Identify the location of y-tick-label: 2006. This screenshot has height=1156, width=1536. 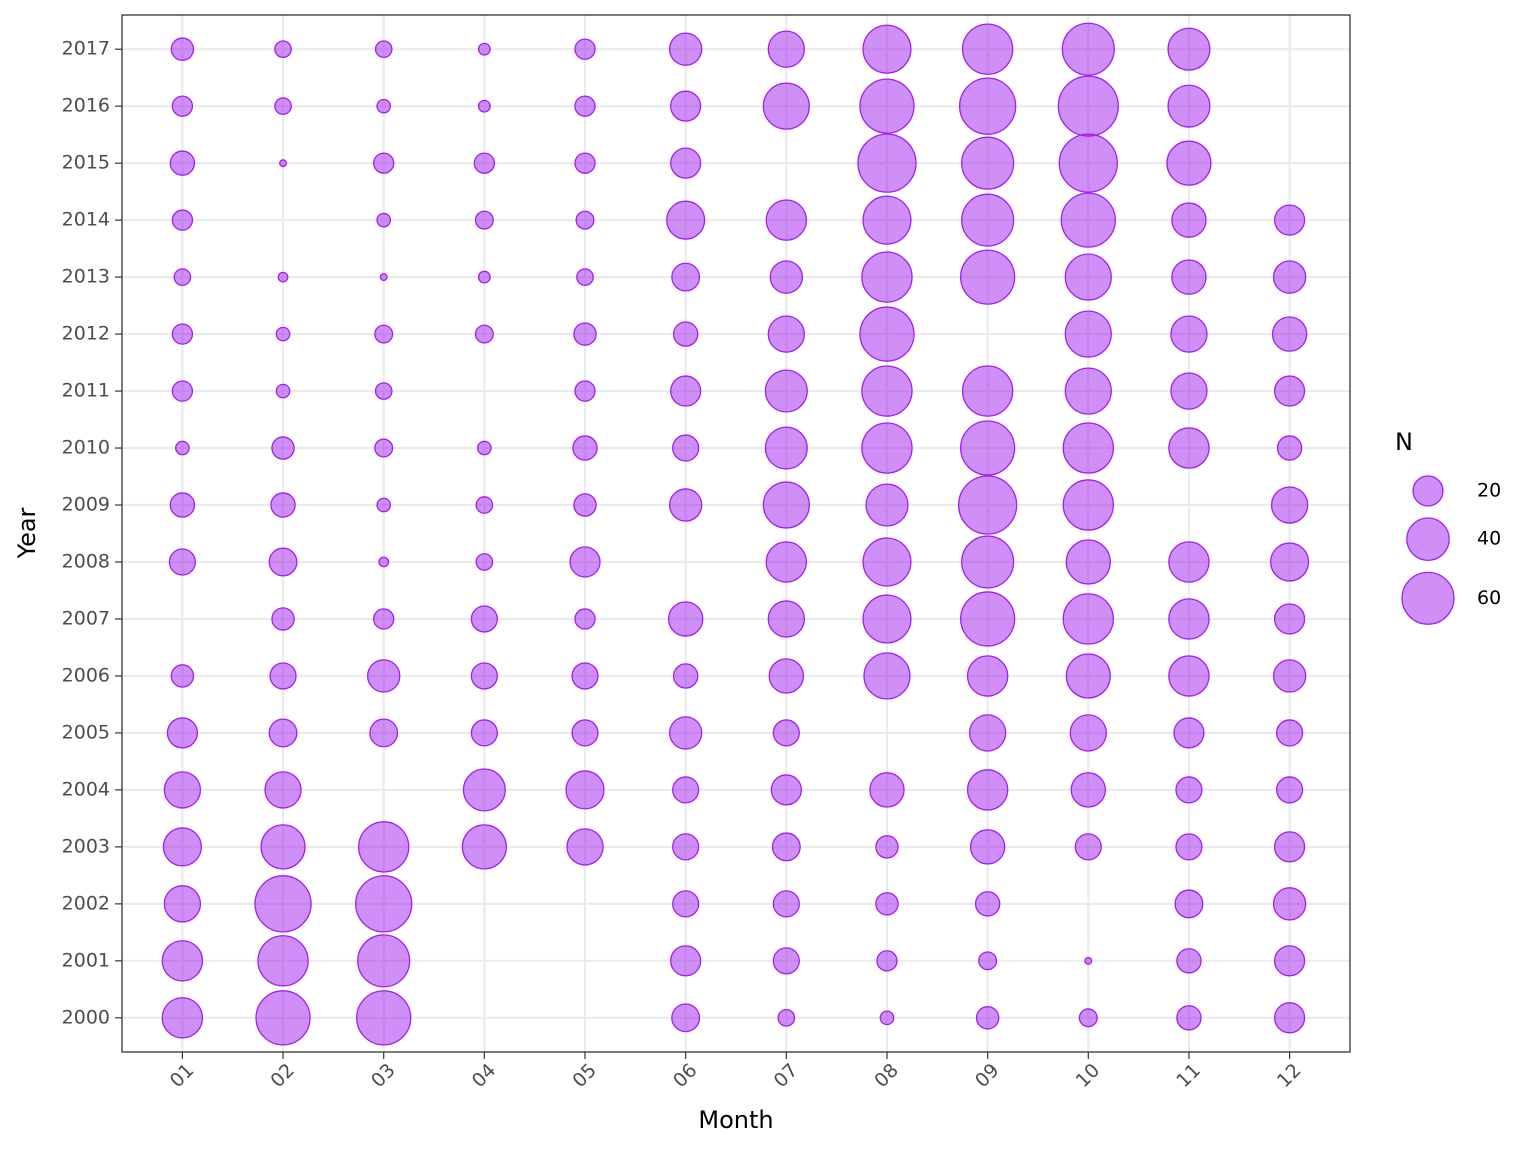
(86, 675).